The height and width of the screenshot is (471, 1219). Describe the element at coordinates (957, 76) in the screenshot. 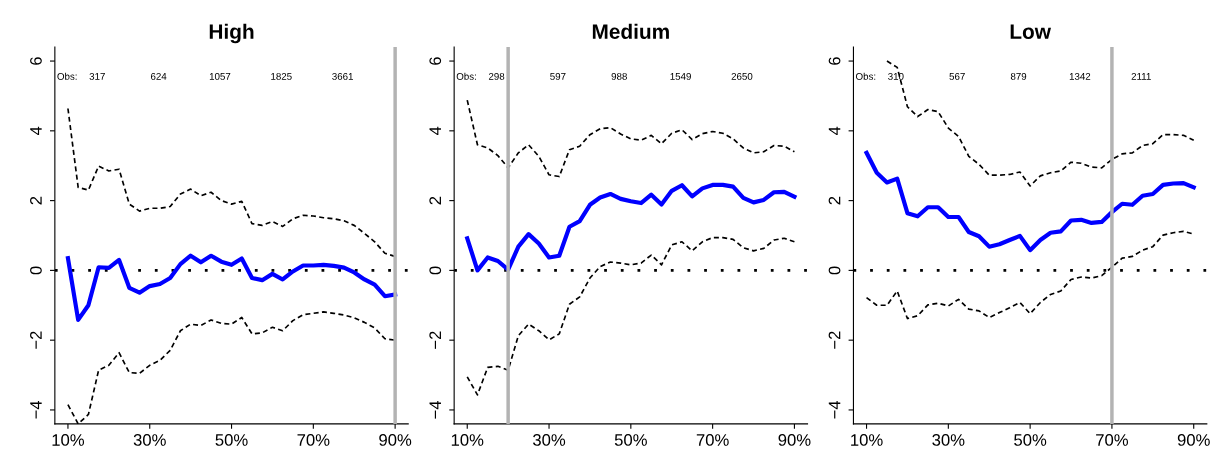

I see `annotation: 567` at that location.